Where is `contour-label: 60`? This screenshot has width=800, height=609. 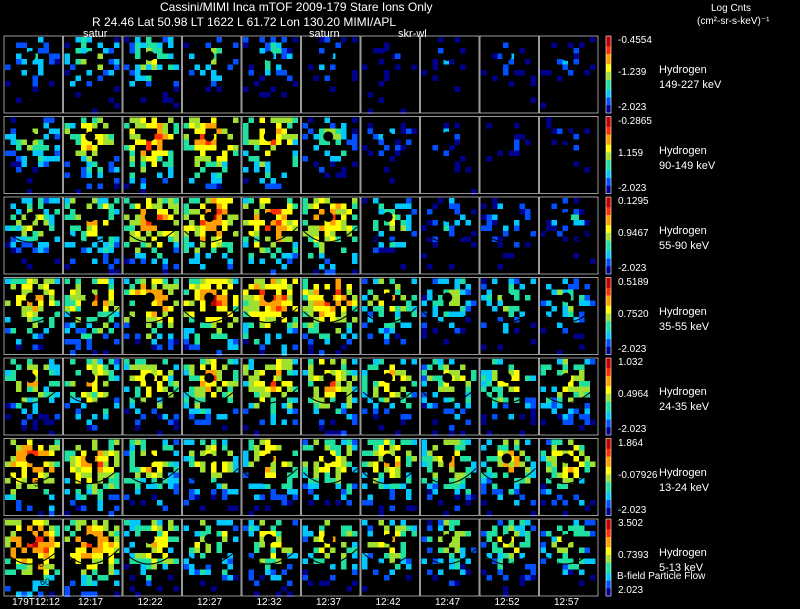
contour-label: 60 is located at coordinates (45, 502).